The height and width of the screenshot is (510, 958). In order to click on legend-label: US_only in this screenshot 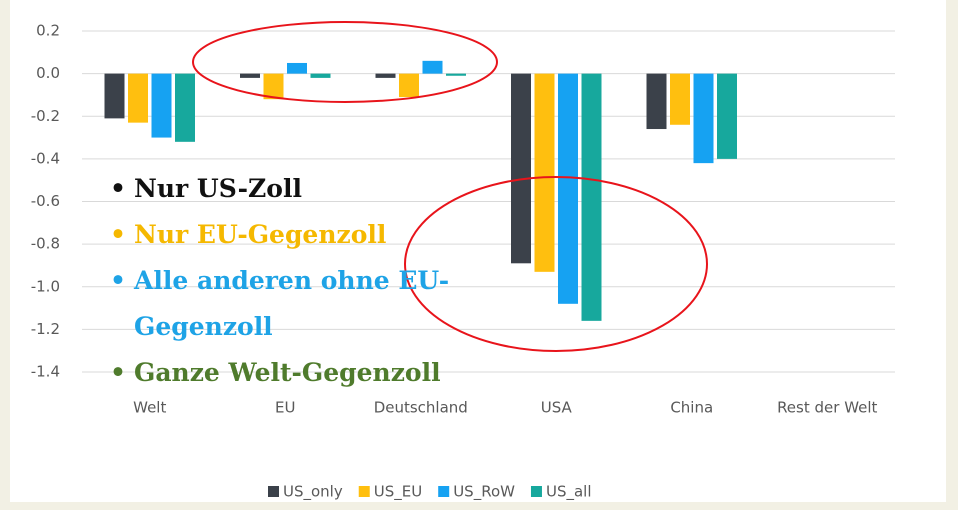, I will do `click(313, 492)`.